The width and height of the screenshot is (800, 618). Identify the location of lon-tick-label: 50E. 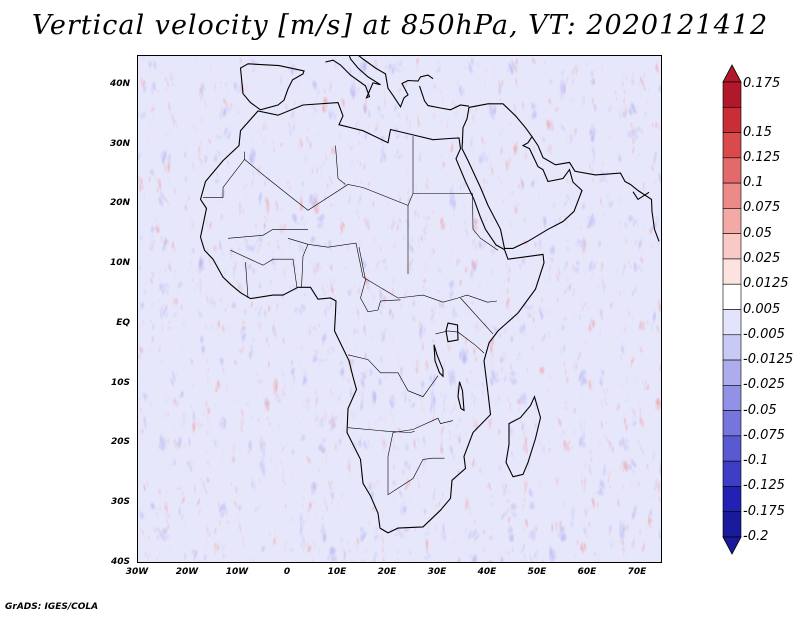
(537, 572).